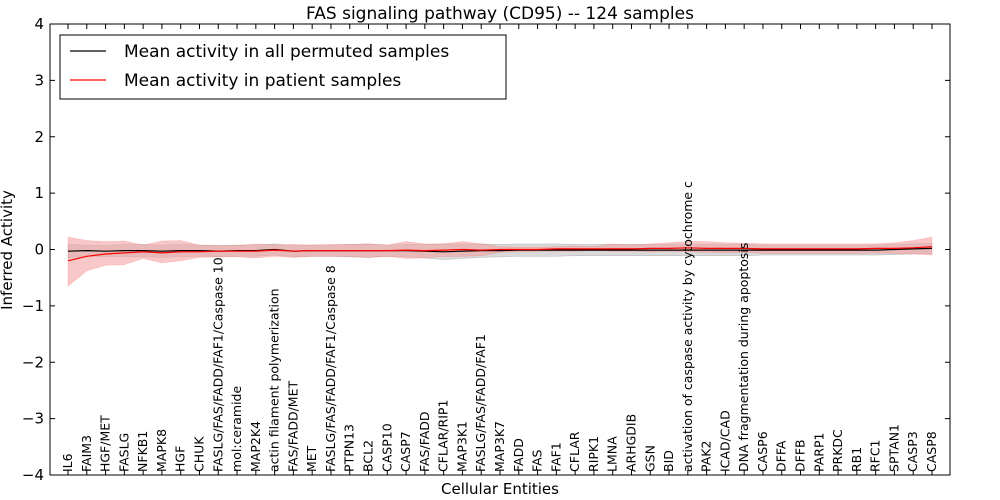 The image size is (1000, 500). I want to click on x-tick-label: FASLG, so click(123, 452).